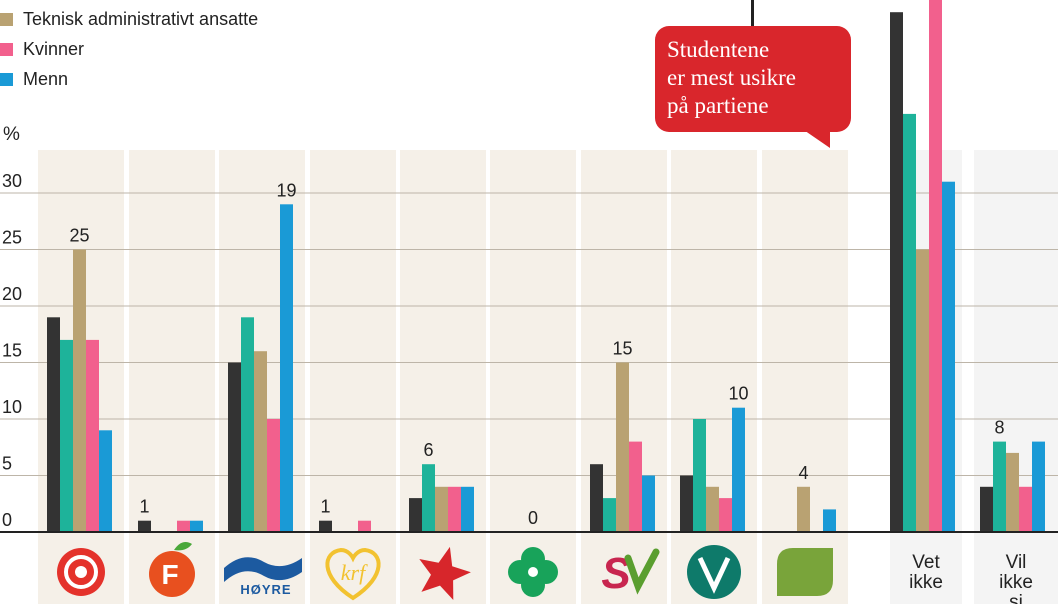  I want to click on krf-icon: krf, so click(353, 574).